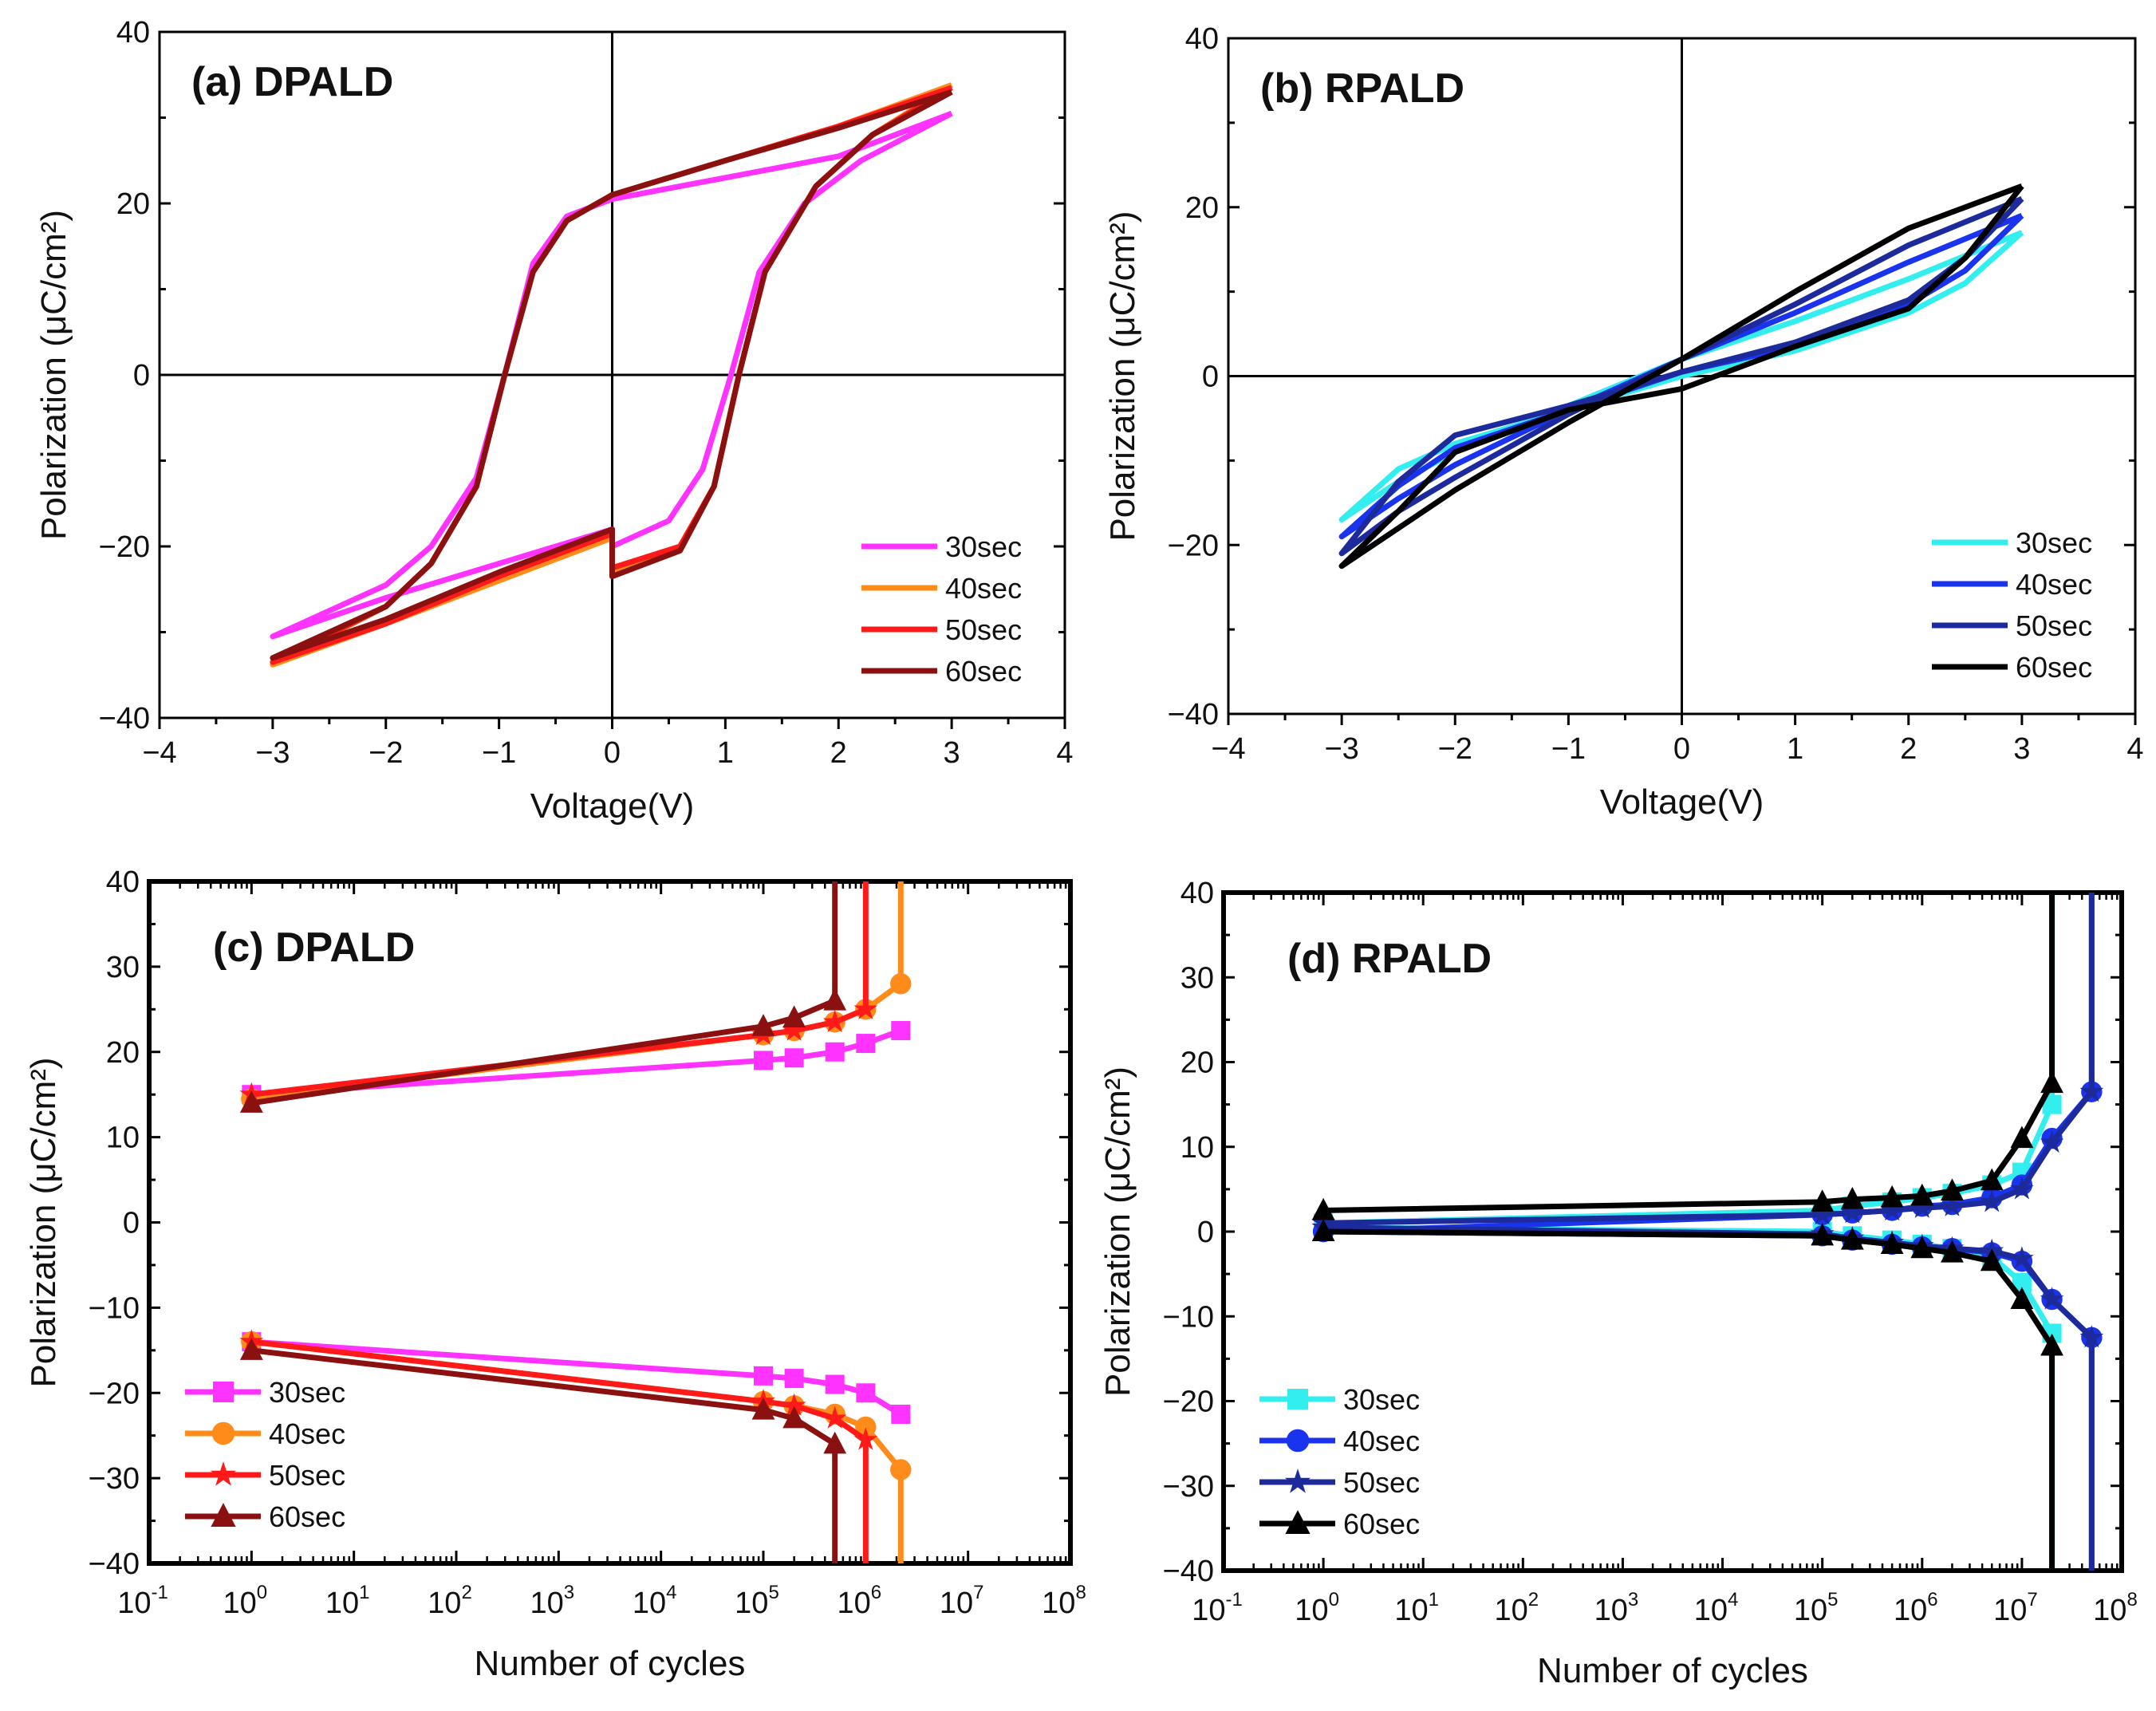  What do you see at coordinates (314, 948) in the screenshot?
I see `panel-title: (c) DPALD` at bounding box center [314, 948].